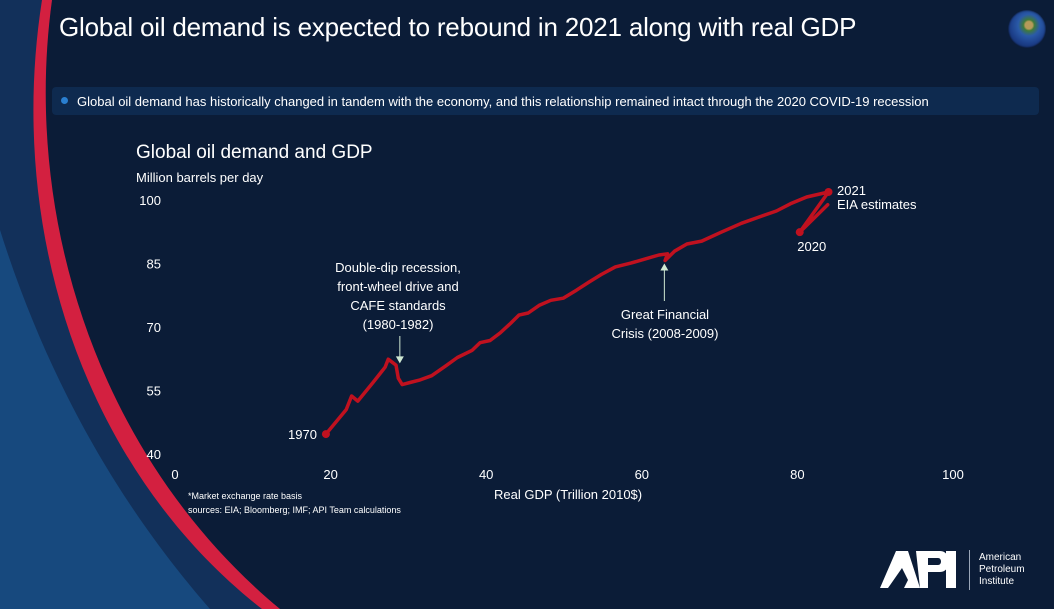  I want to click on point-marker-2021, so click(828, 191).